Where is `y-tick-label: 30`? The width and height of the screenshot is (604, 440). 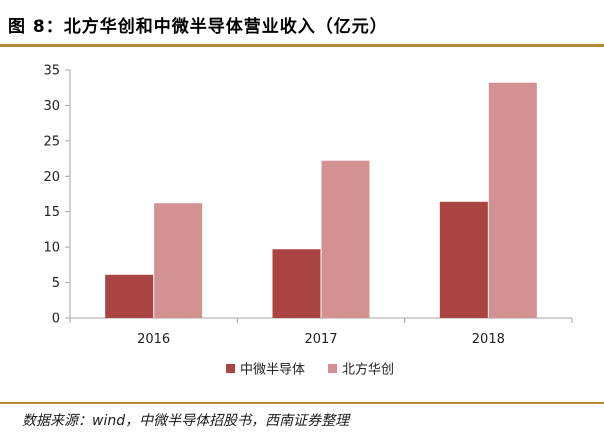
y-tick-label: 30 is located at coordinates (51, 106).